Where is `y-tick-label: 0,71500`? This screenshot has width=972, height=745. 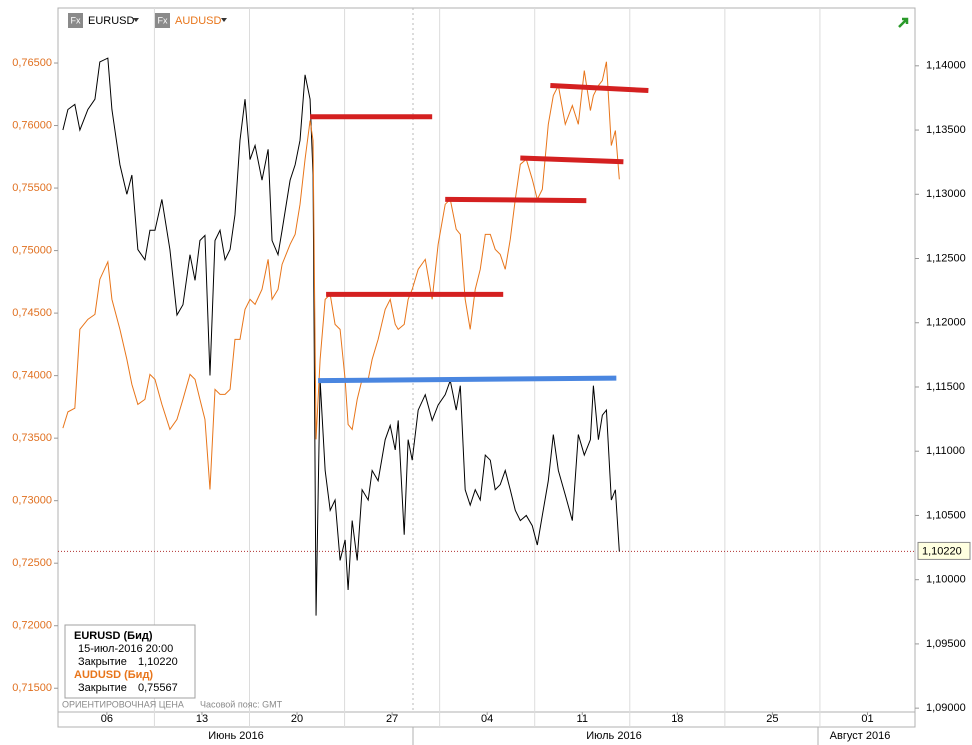 y-tick-label: 0,71500 is located at coordinates (32, 688).